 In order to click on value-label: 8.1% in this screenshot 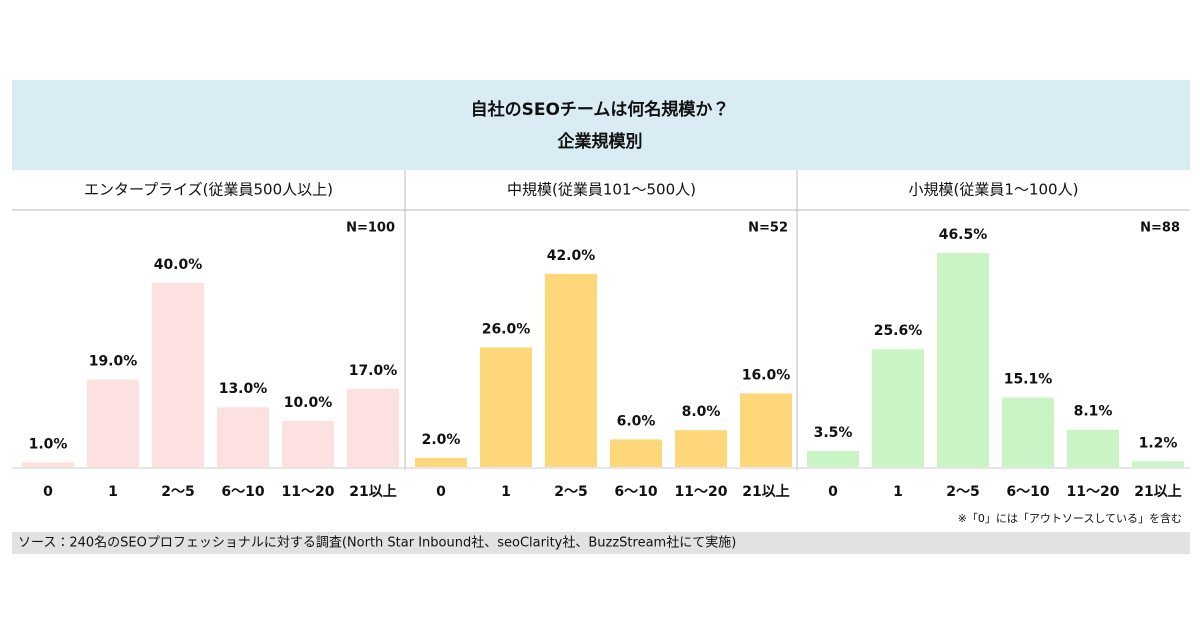, I will do `click(1093, 412)`.